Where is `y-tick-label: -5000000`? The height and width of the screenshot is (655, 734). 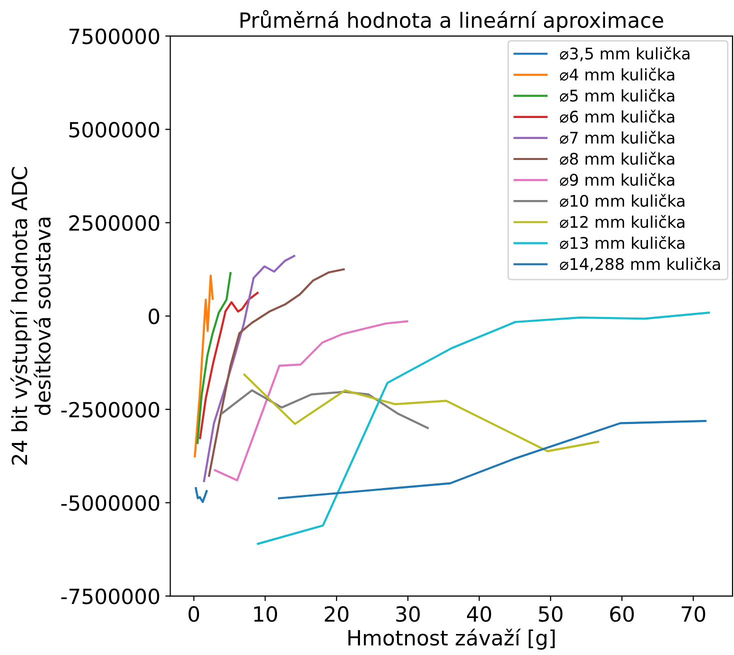
y-tick-label: -5000000 is located at coordinates (110, 503).